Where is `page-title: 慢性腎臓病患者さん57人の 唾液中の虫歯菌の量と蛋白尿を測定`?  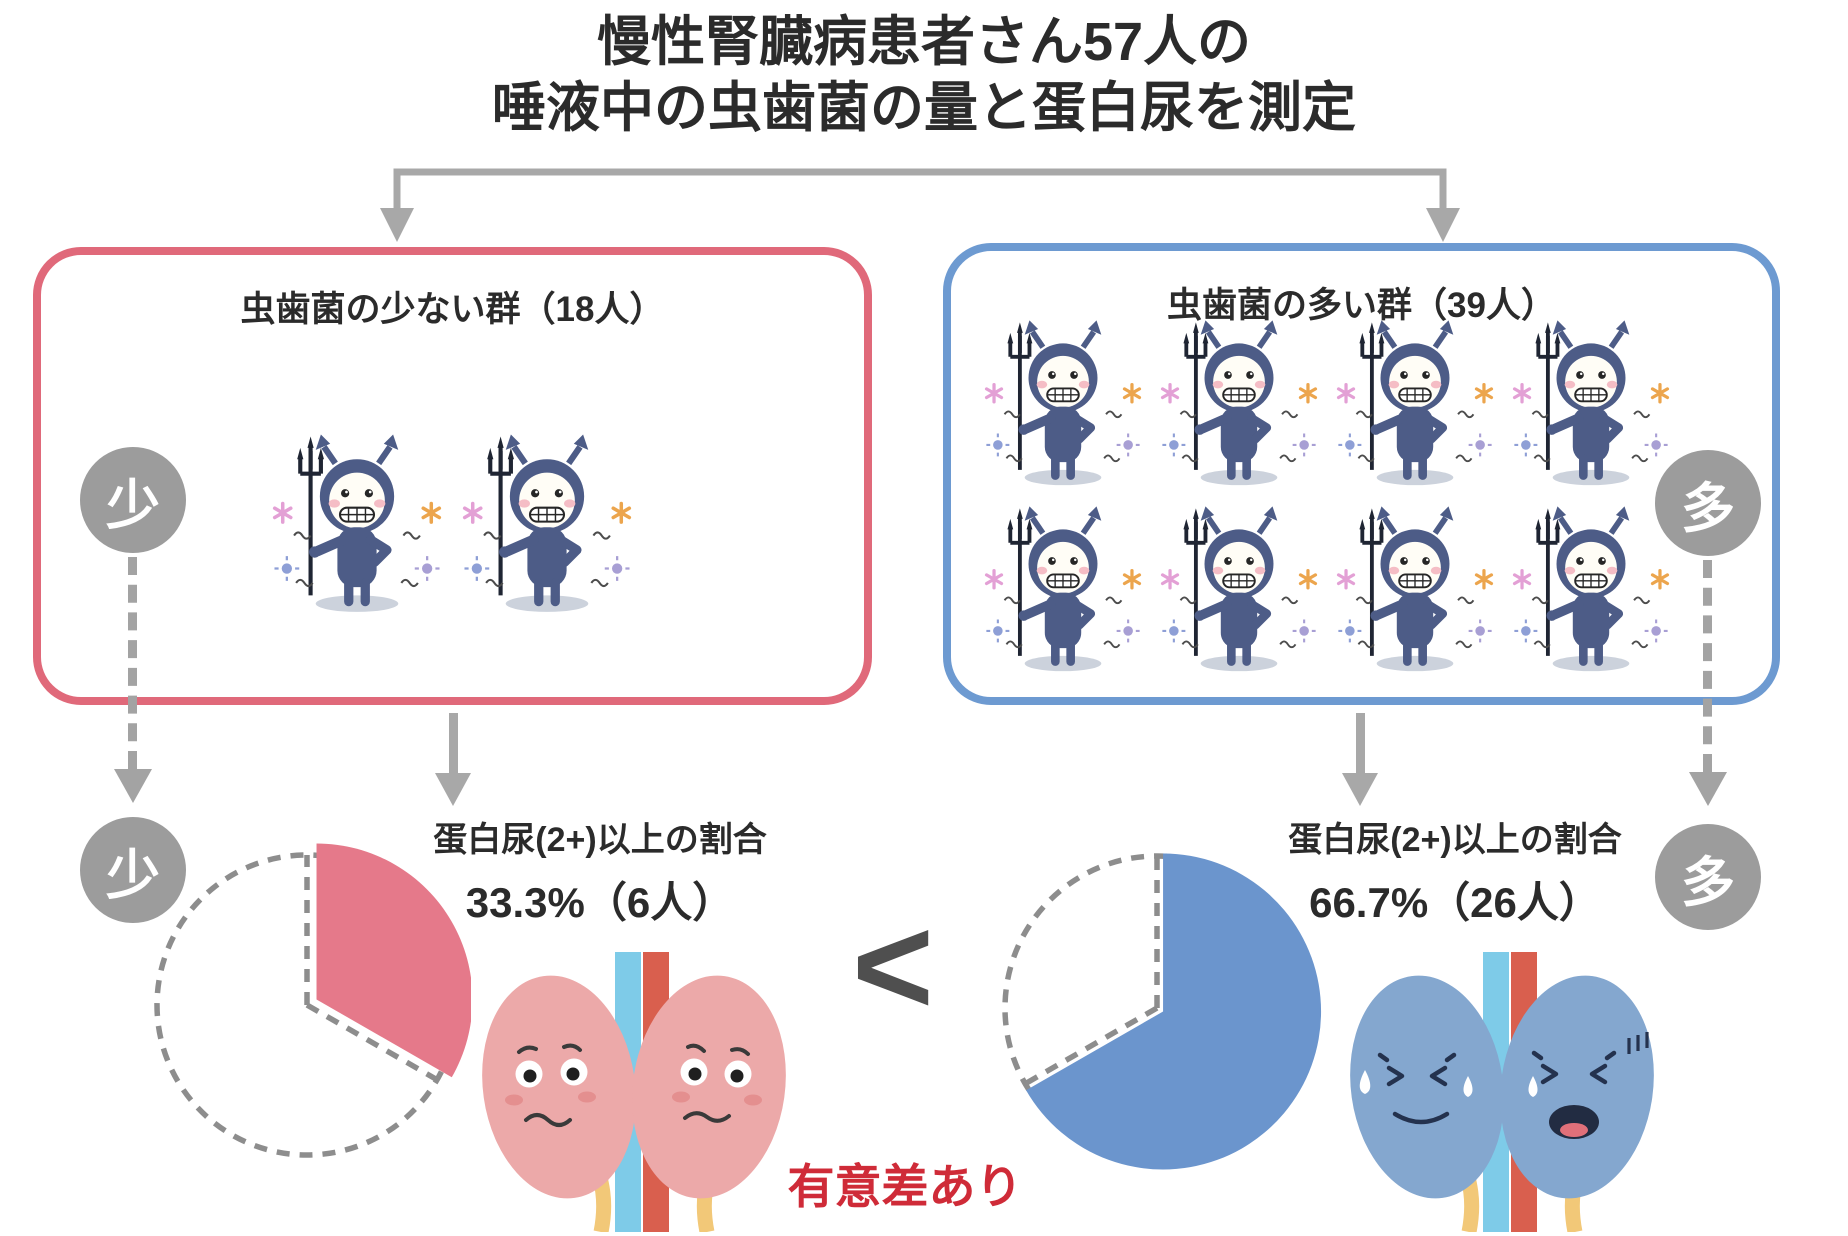 page-title: 慢性腎臓病患者さん57人の 唾液中の虫歯菌の量と蛋白尿を測定 is located at coordinates (924, 76).